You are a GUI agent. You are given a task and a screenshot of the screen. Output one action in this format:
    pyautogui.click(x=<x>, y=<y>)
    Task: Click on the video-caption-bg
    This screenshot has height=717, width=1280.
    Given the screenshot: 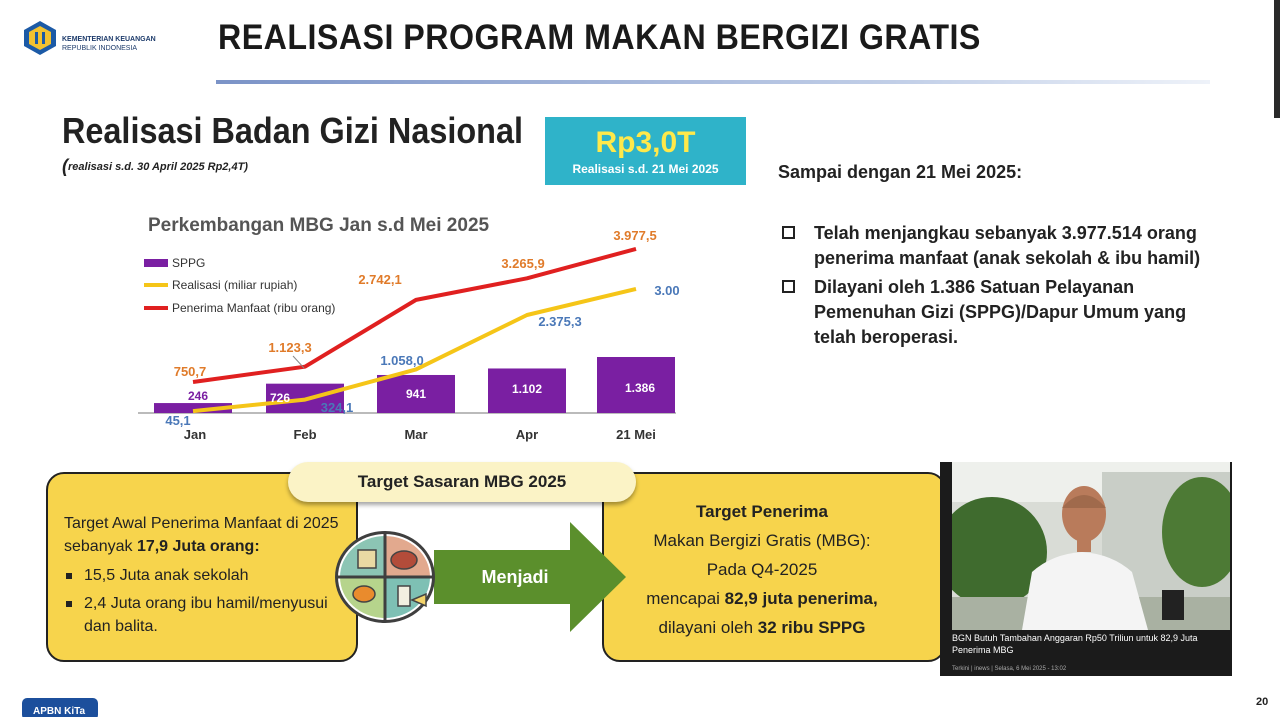 What is the action you would take?
    pyautogui.click(x=1086, y=653)
    